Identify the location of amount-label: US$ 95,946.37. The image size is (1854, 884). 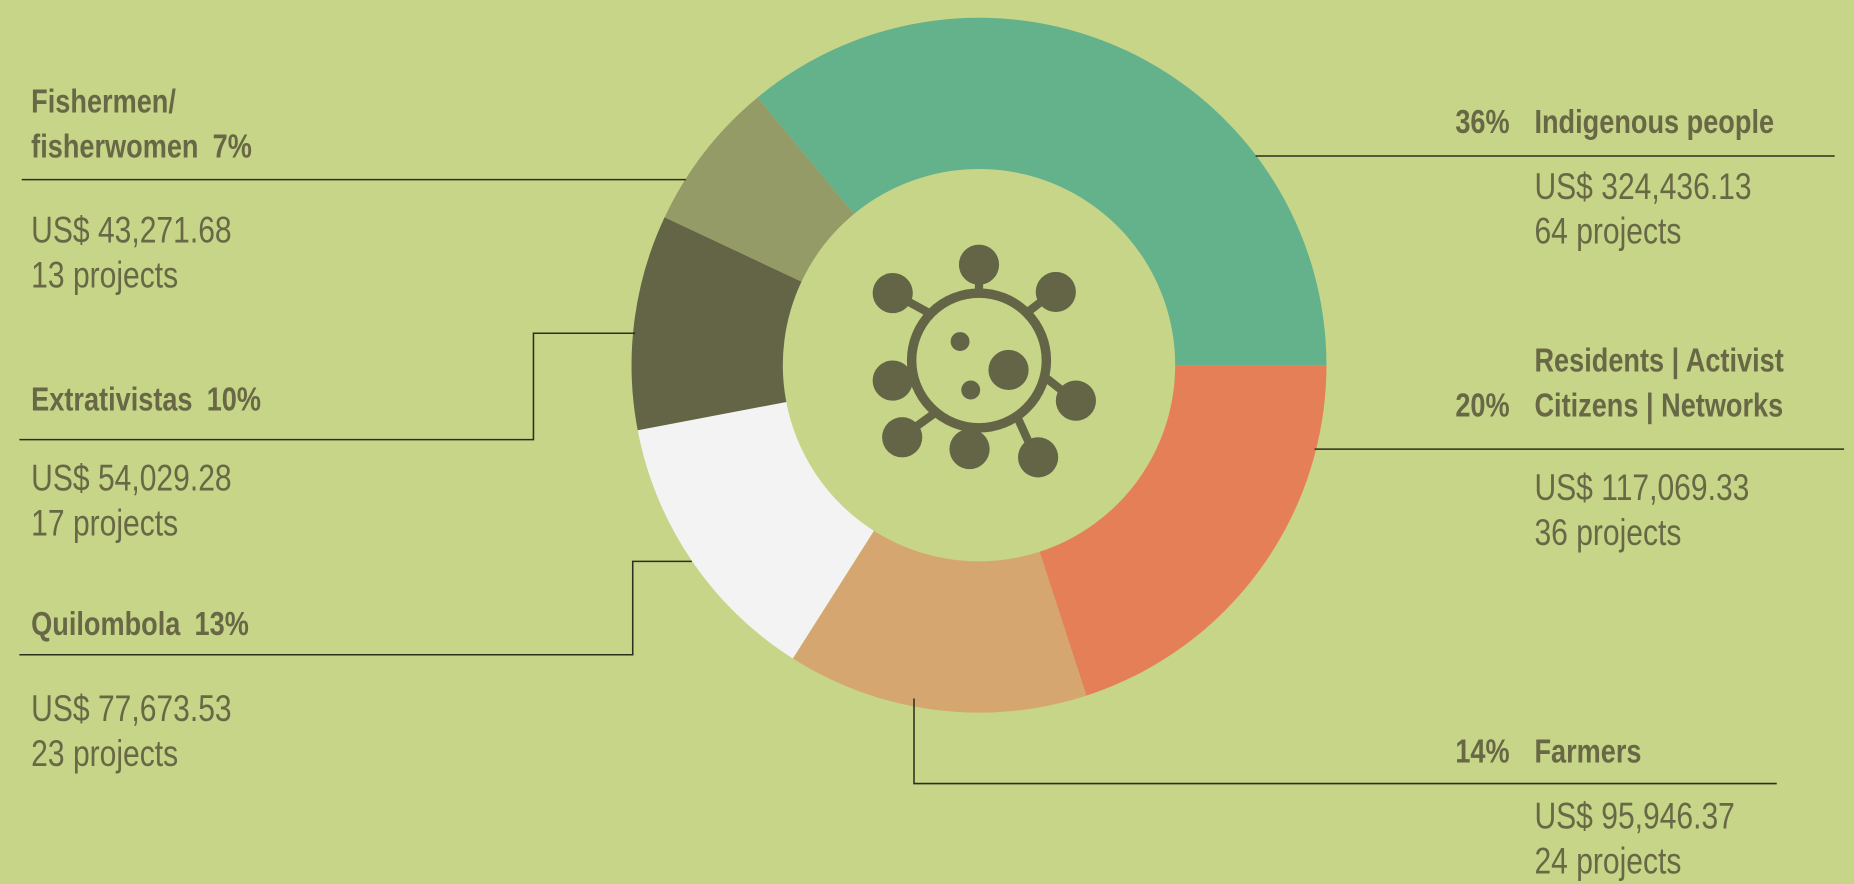
(1634, 817).